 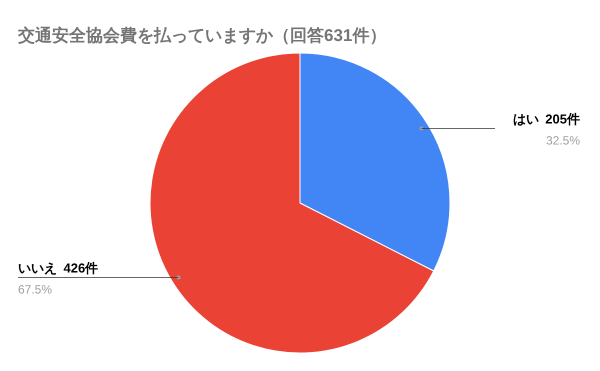 I want to click on chart-title: 交通安全協会費を払っていますか（回答631件）, so click(x=201, y=35).